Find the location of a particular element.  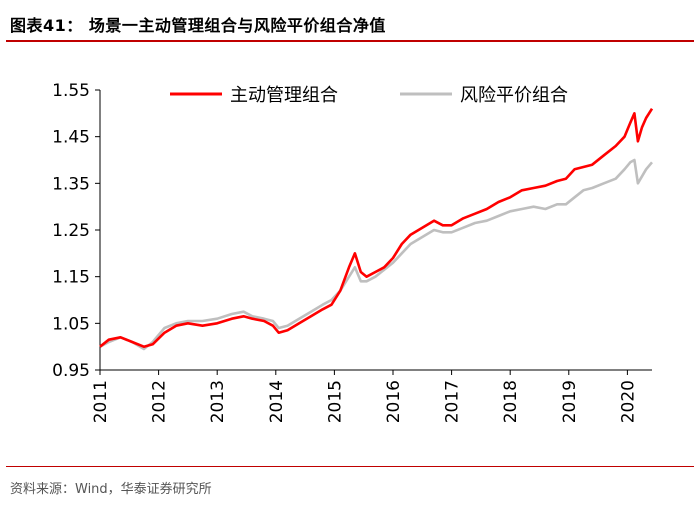

x-tick-label: 2016 is located at coordinates (394, 401).